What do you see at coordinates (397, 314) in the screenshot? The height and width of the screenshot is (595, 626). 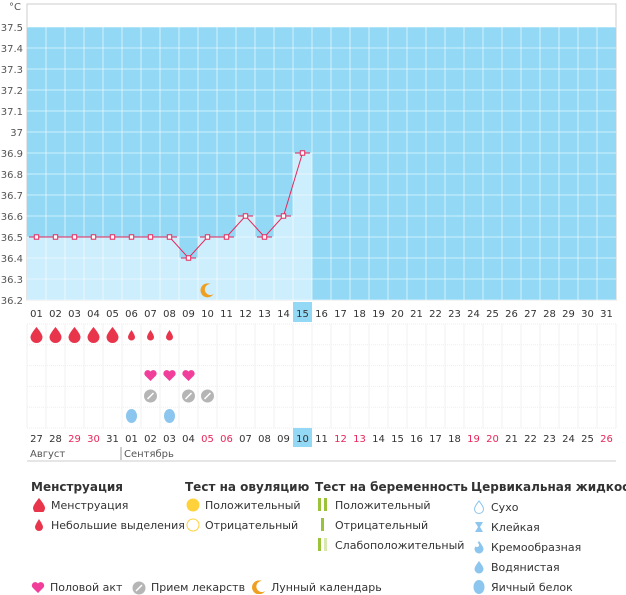 I see `cycle-day-label: 20` at bounding box center [397, 314].